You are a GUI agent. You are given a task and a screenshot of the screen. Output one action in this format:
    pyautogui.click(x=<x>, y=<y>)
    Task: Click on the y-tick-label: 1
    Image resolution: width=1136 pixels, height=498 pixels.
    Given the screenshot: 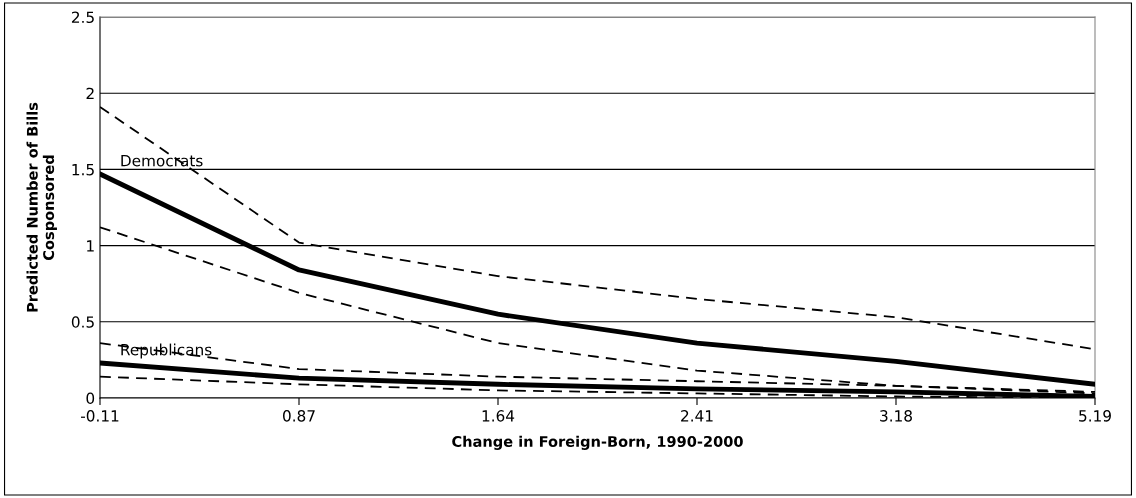 What is the action you would take?
    pyautogui.click(x=90, y=246)
    